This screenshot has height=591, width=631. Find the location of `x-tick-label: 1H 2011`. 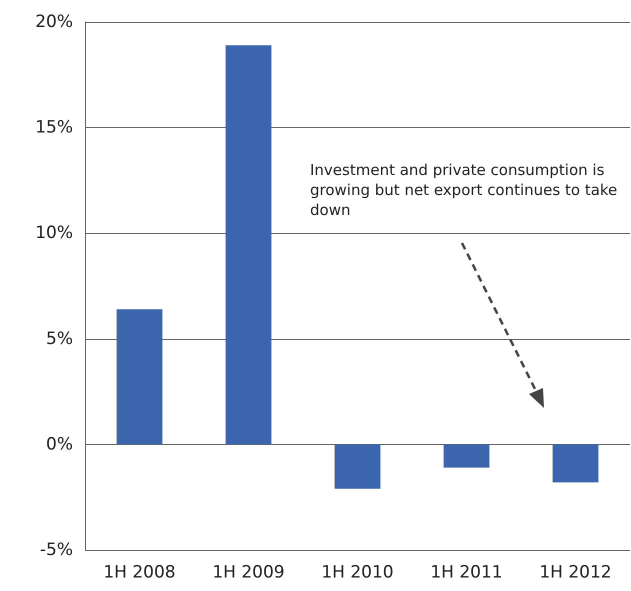

x-tick-label: 1H 2011 is located at coordinates (466, 572).